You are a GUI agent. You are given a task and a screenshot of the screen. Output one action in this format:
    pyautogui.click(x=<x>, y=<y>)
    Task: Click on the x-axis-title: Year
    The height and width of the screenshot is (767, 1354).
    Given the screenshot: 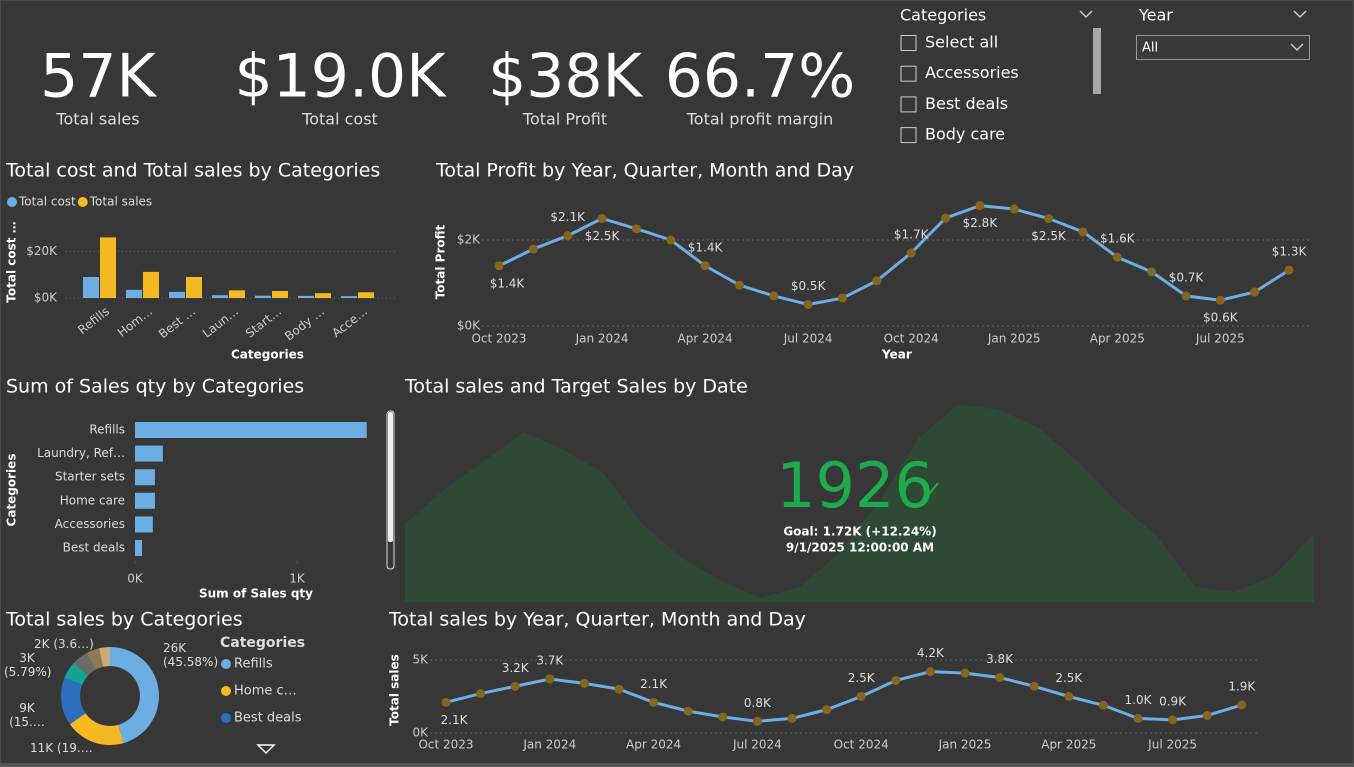 What is the action you would take?
    pyautogui.click(x=896, y=355)
    